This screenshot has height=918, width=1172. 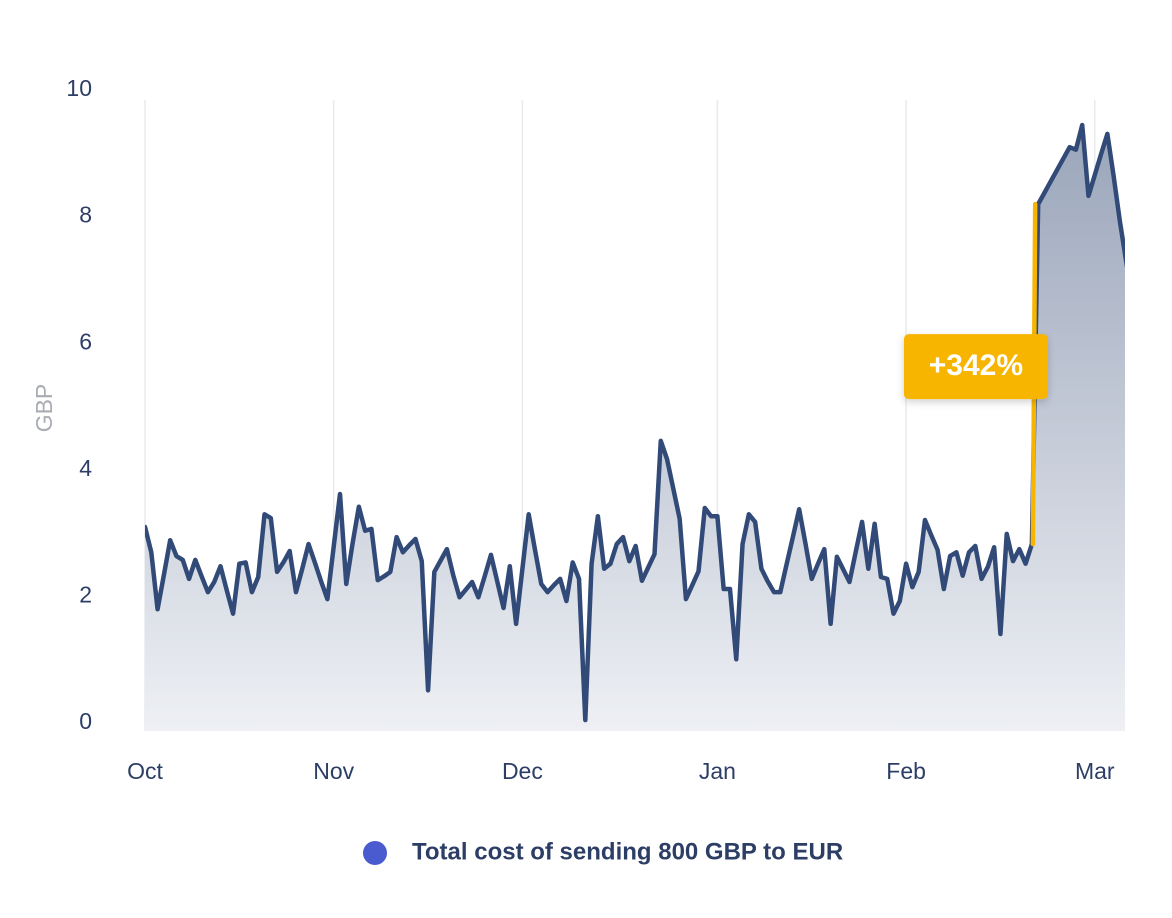 What do you see at coordinates (333, 771) in the screenshot?
I see `x-tick-label: Nov` at bounding box center [333, 771].